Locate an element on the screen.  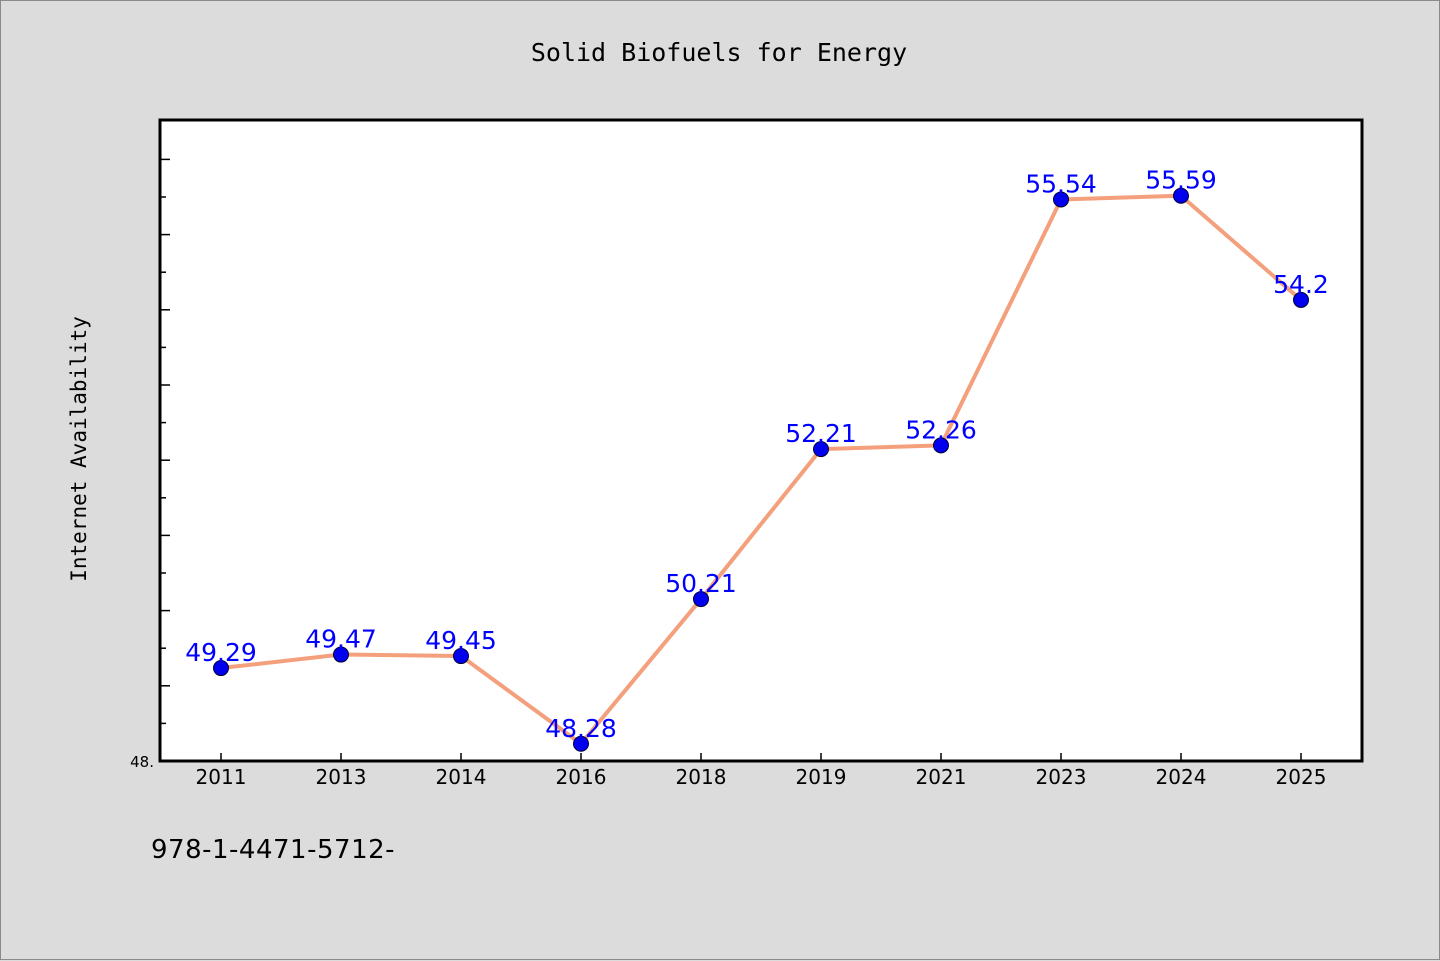
y-tick-label: 48. is located at coordinates (142, 762).